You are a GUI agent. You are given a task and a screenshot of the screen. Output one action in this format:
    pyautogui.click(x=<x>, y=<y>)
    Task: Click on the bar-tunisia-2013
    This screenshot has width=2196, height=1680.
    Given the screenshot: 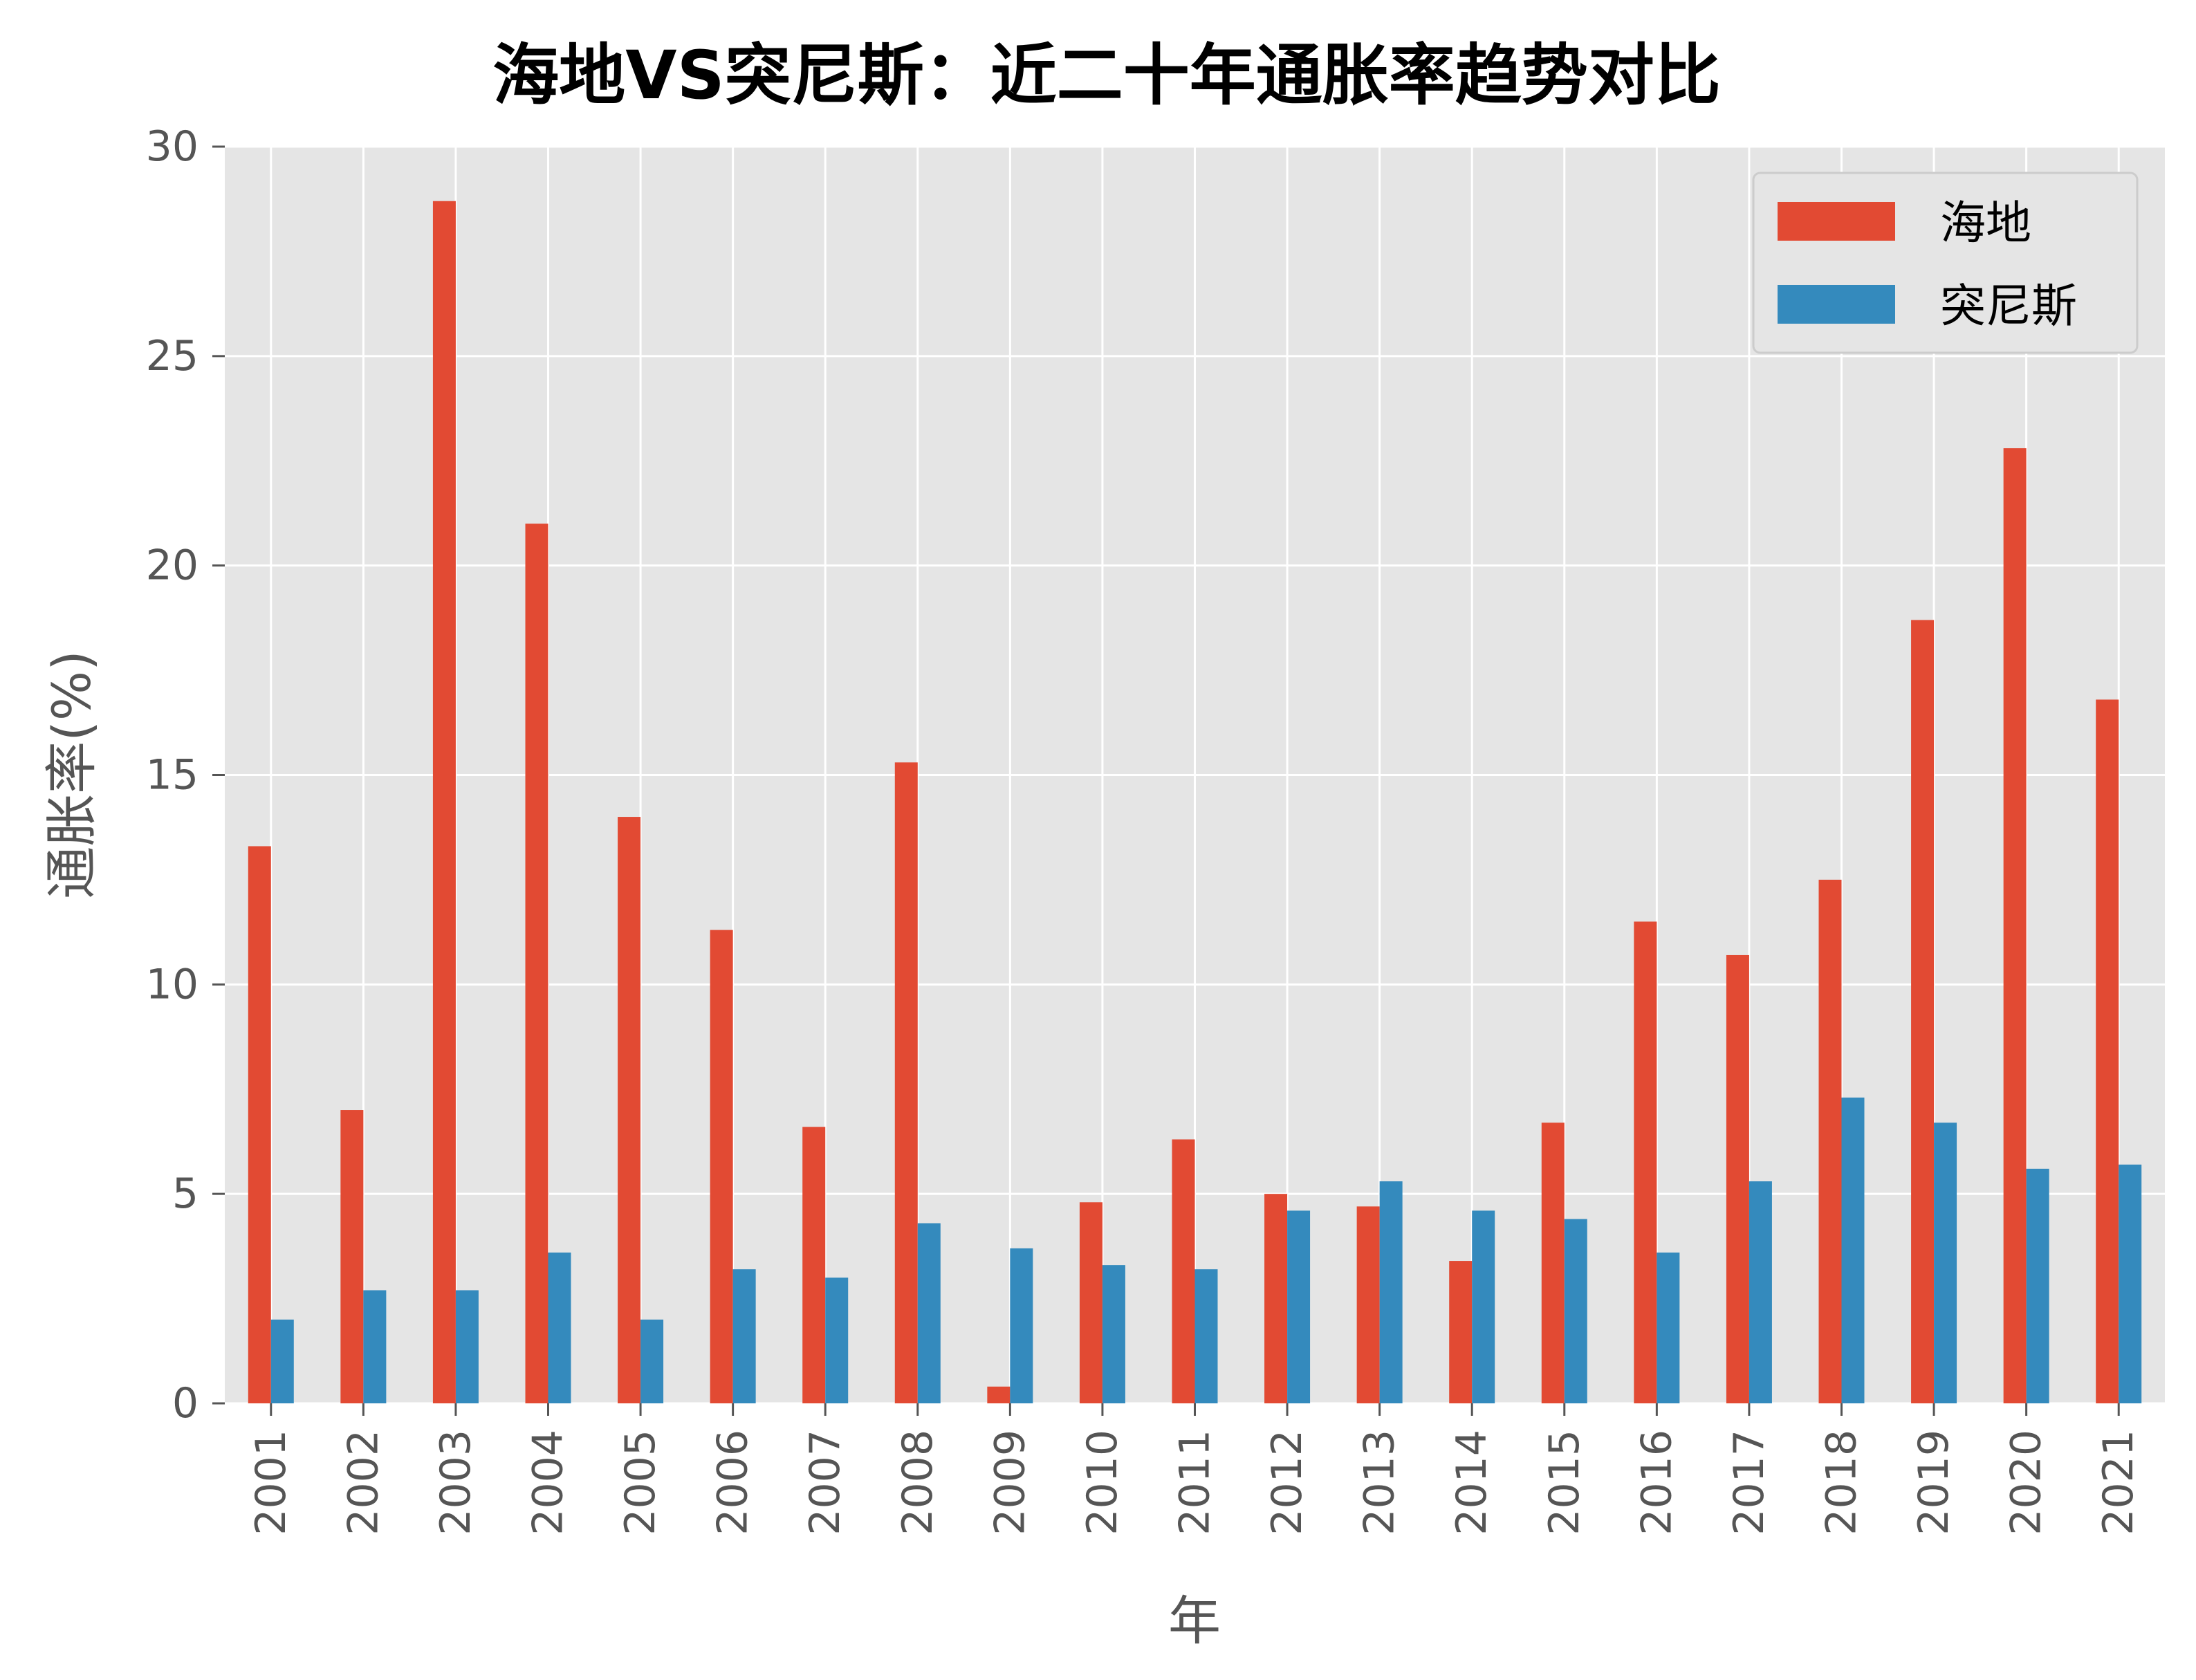 What is the action you would take?
    pyautogui.click(x=1391, y=1292)
    